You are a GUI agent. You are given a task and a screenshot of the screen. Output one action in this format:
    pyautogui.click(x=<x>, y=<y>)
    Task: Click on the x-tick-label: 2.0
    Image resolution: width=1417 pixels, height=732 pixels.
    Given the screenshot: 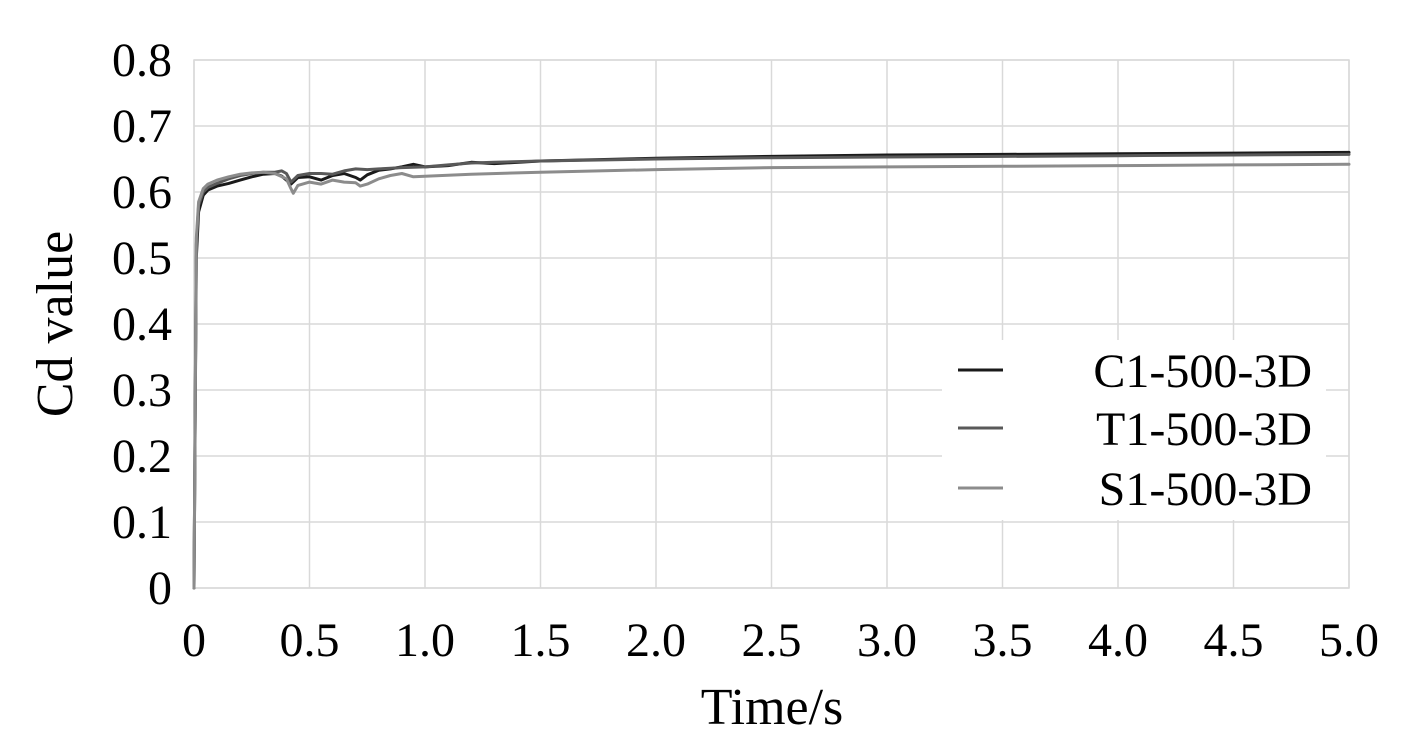 What is the action you would take?
    pyautogui.click(x=656, y=640)
    